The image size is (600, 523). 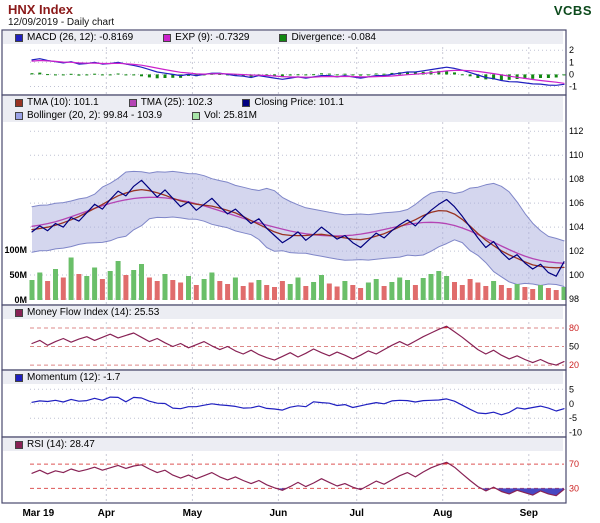 I want to click on mfi-label: Money Flow Index (14): 25.53, so click(x=93, y=312).